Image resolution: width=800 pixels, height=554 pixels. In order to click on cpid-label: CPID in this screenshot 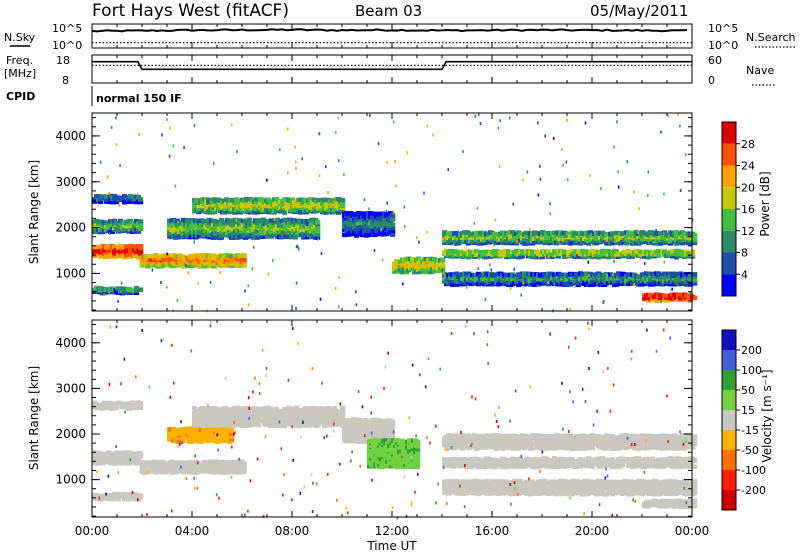, I will do `click(20, 96)`.